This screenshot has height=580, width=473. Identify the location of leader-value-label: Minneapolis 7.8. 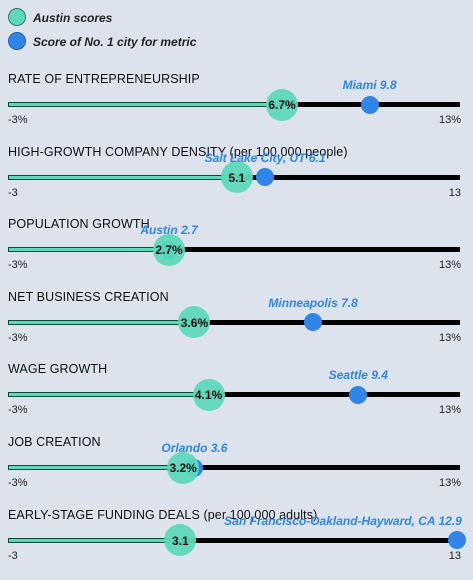
(313, 302).